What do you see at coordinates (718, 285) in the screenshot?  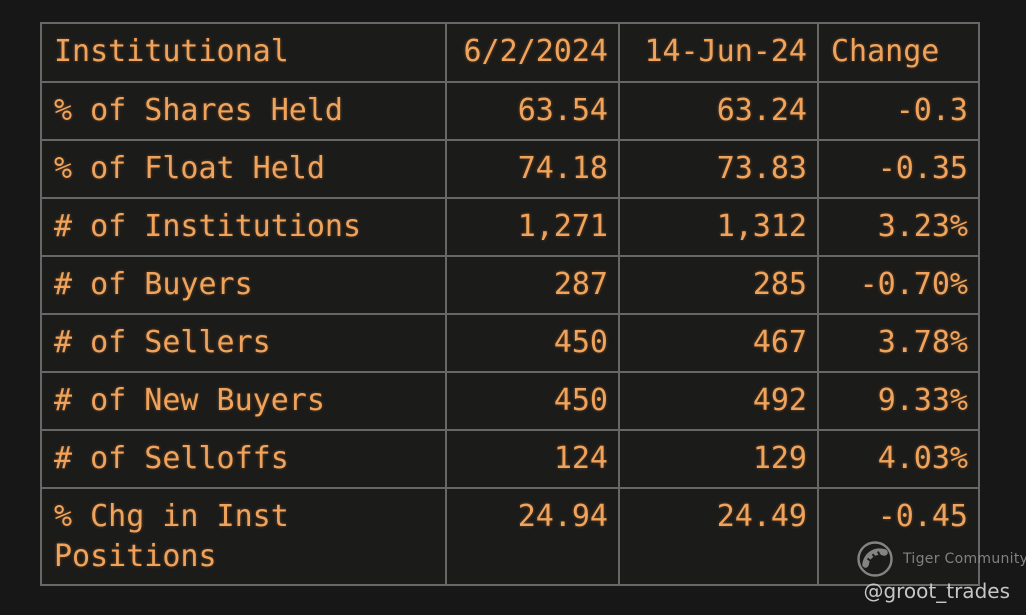 I see `cell-value: 285` at bounding box center [718, 285].